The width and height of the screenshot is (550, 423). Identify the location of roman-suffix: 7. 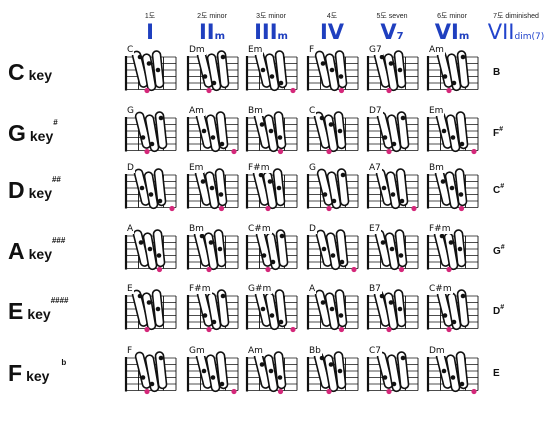
(400, 36).